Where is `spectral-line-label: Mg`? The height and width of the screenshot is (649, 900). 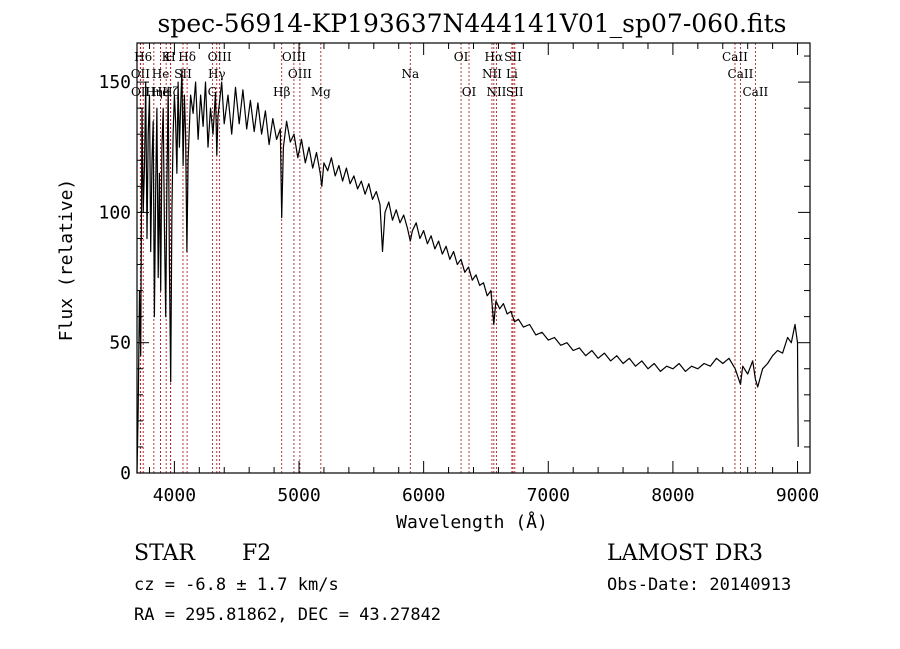 spectral-line-label: Mg is located at coordinates (321, 92).